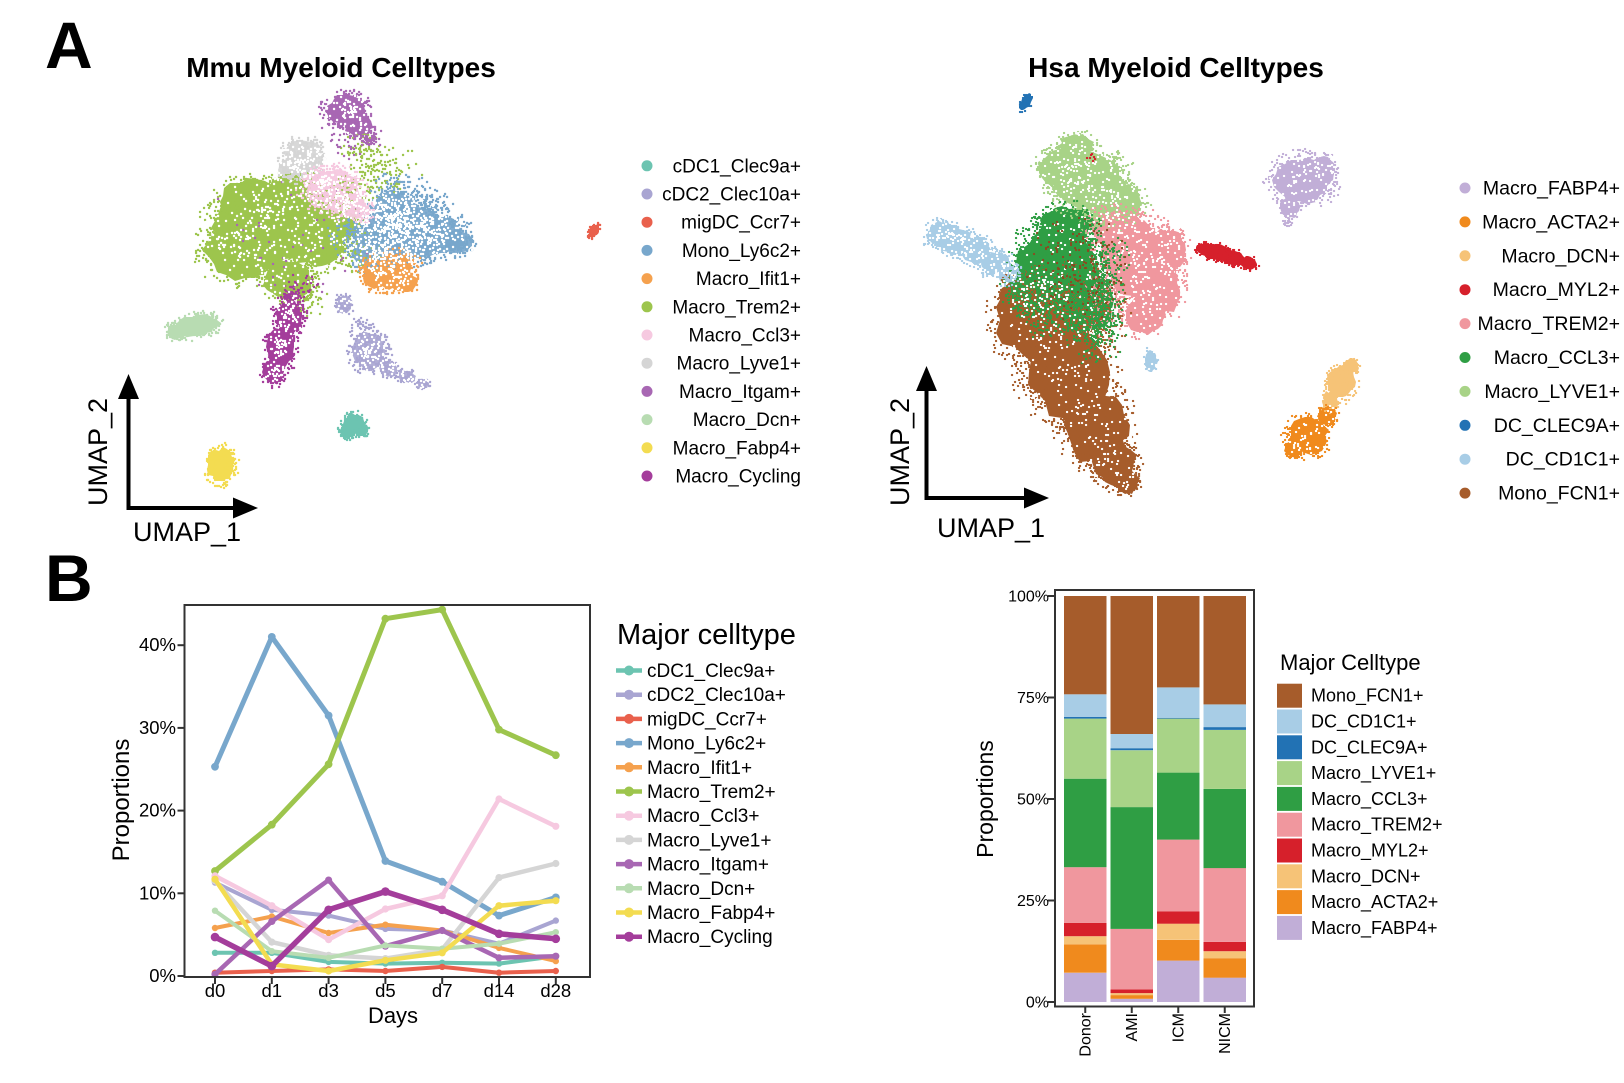 This screenshot has height=1083, width=1624. What do you see at coordinates (215, 990) in the screenshot?
I see `svg-text: d0` at bounding box center [215, 990].